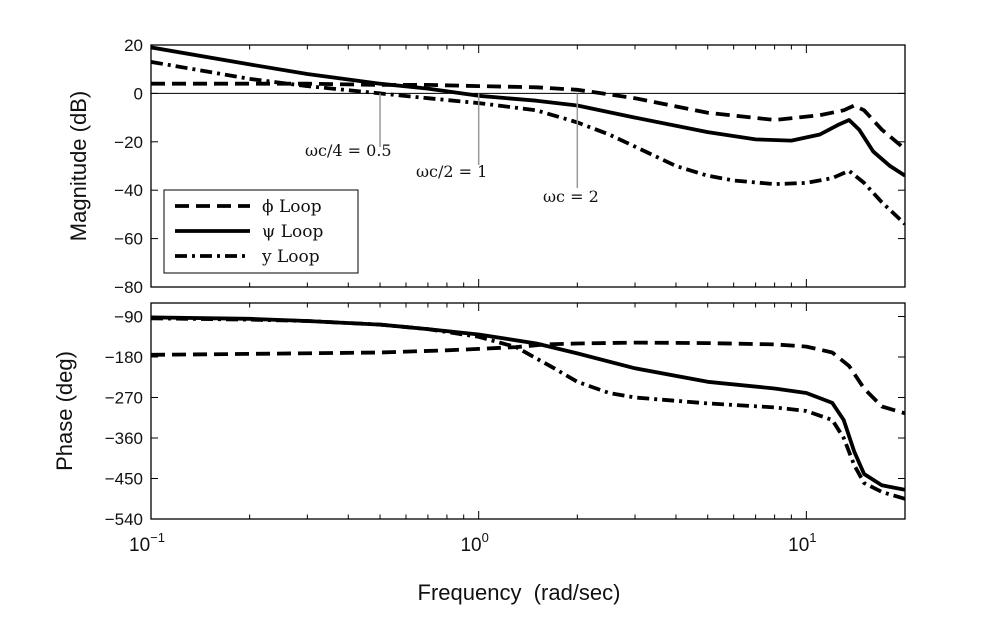 The image size is (1000, 617). I want to click on crossover-annotations: ωc/4 = 0.5 ωc/2 = 1 ωc = 2, so click(452, 149).